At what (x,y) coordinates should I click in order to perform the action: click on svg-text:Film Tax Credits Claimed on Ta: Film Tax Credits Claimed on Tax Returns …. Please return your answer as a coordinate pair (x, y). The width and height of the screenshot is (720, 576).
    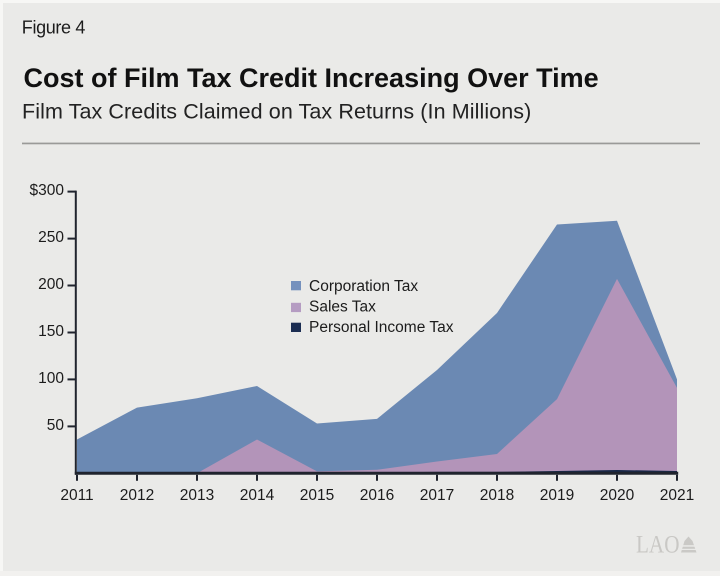
    Looking at the image, I should click on (276, 111).